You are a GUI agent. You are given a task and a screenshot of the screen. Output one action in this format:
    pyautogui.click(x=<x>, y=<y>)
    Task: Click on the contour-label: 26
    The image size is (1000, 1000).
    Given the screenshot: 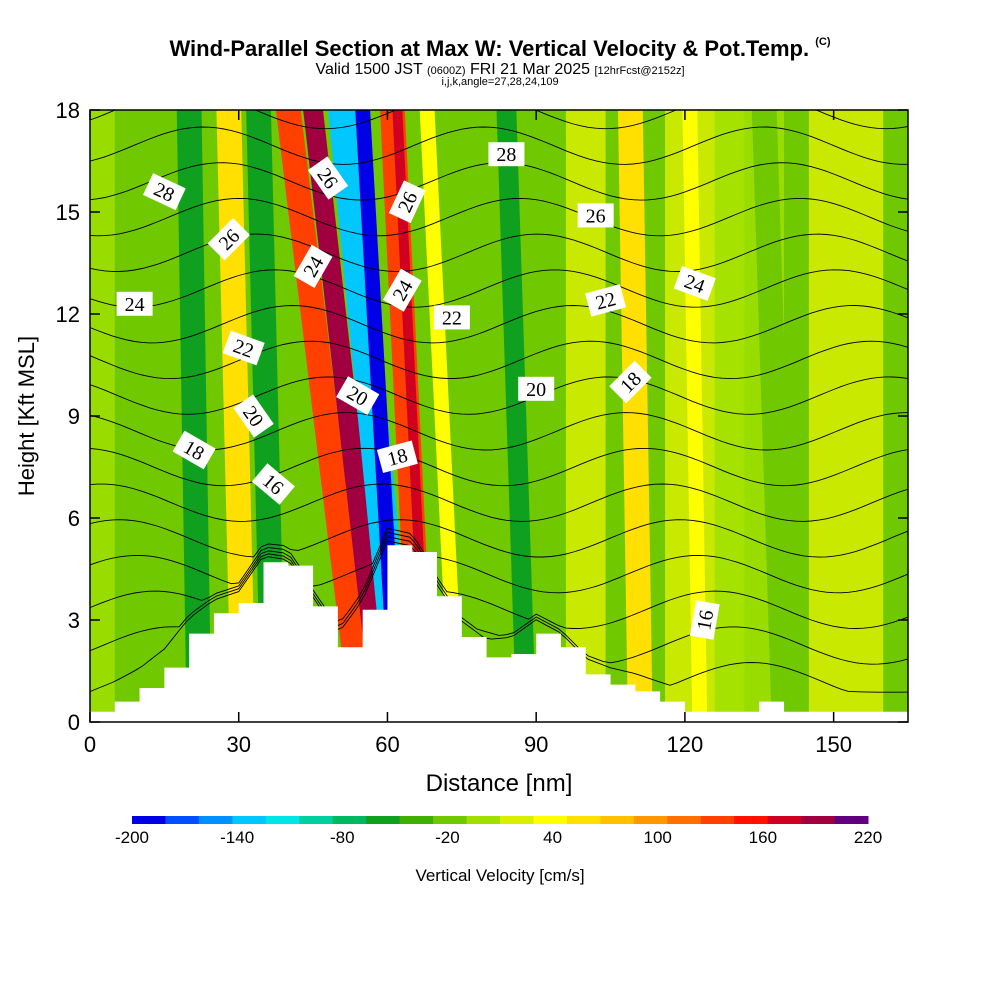 What is the action you would take?
    pyautogui.click(x=595, y=215)
    